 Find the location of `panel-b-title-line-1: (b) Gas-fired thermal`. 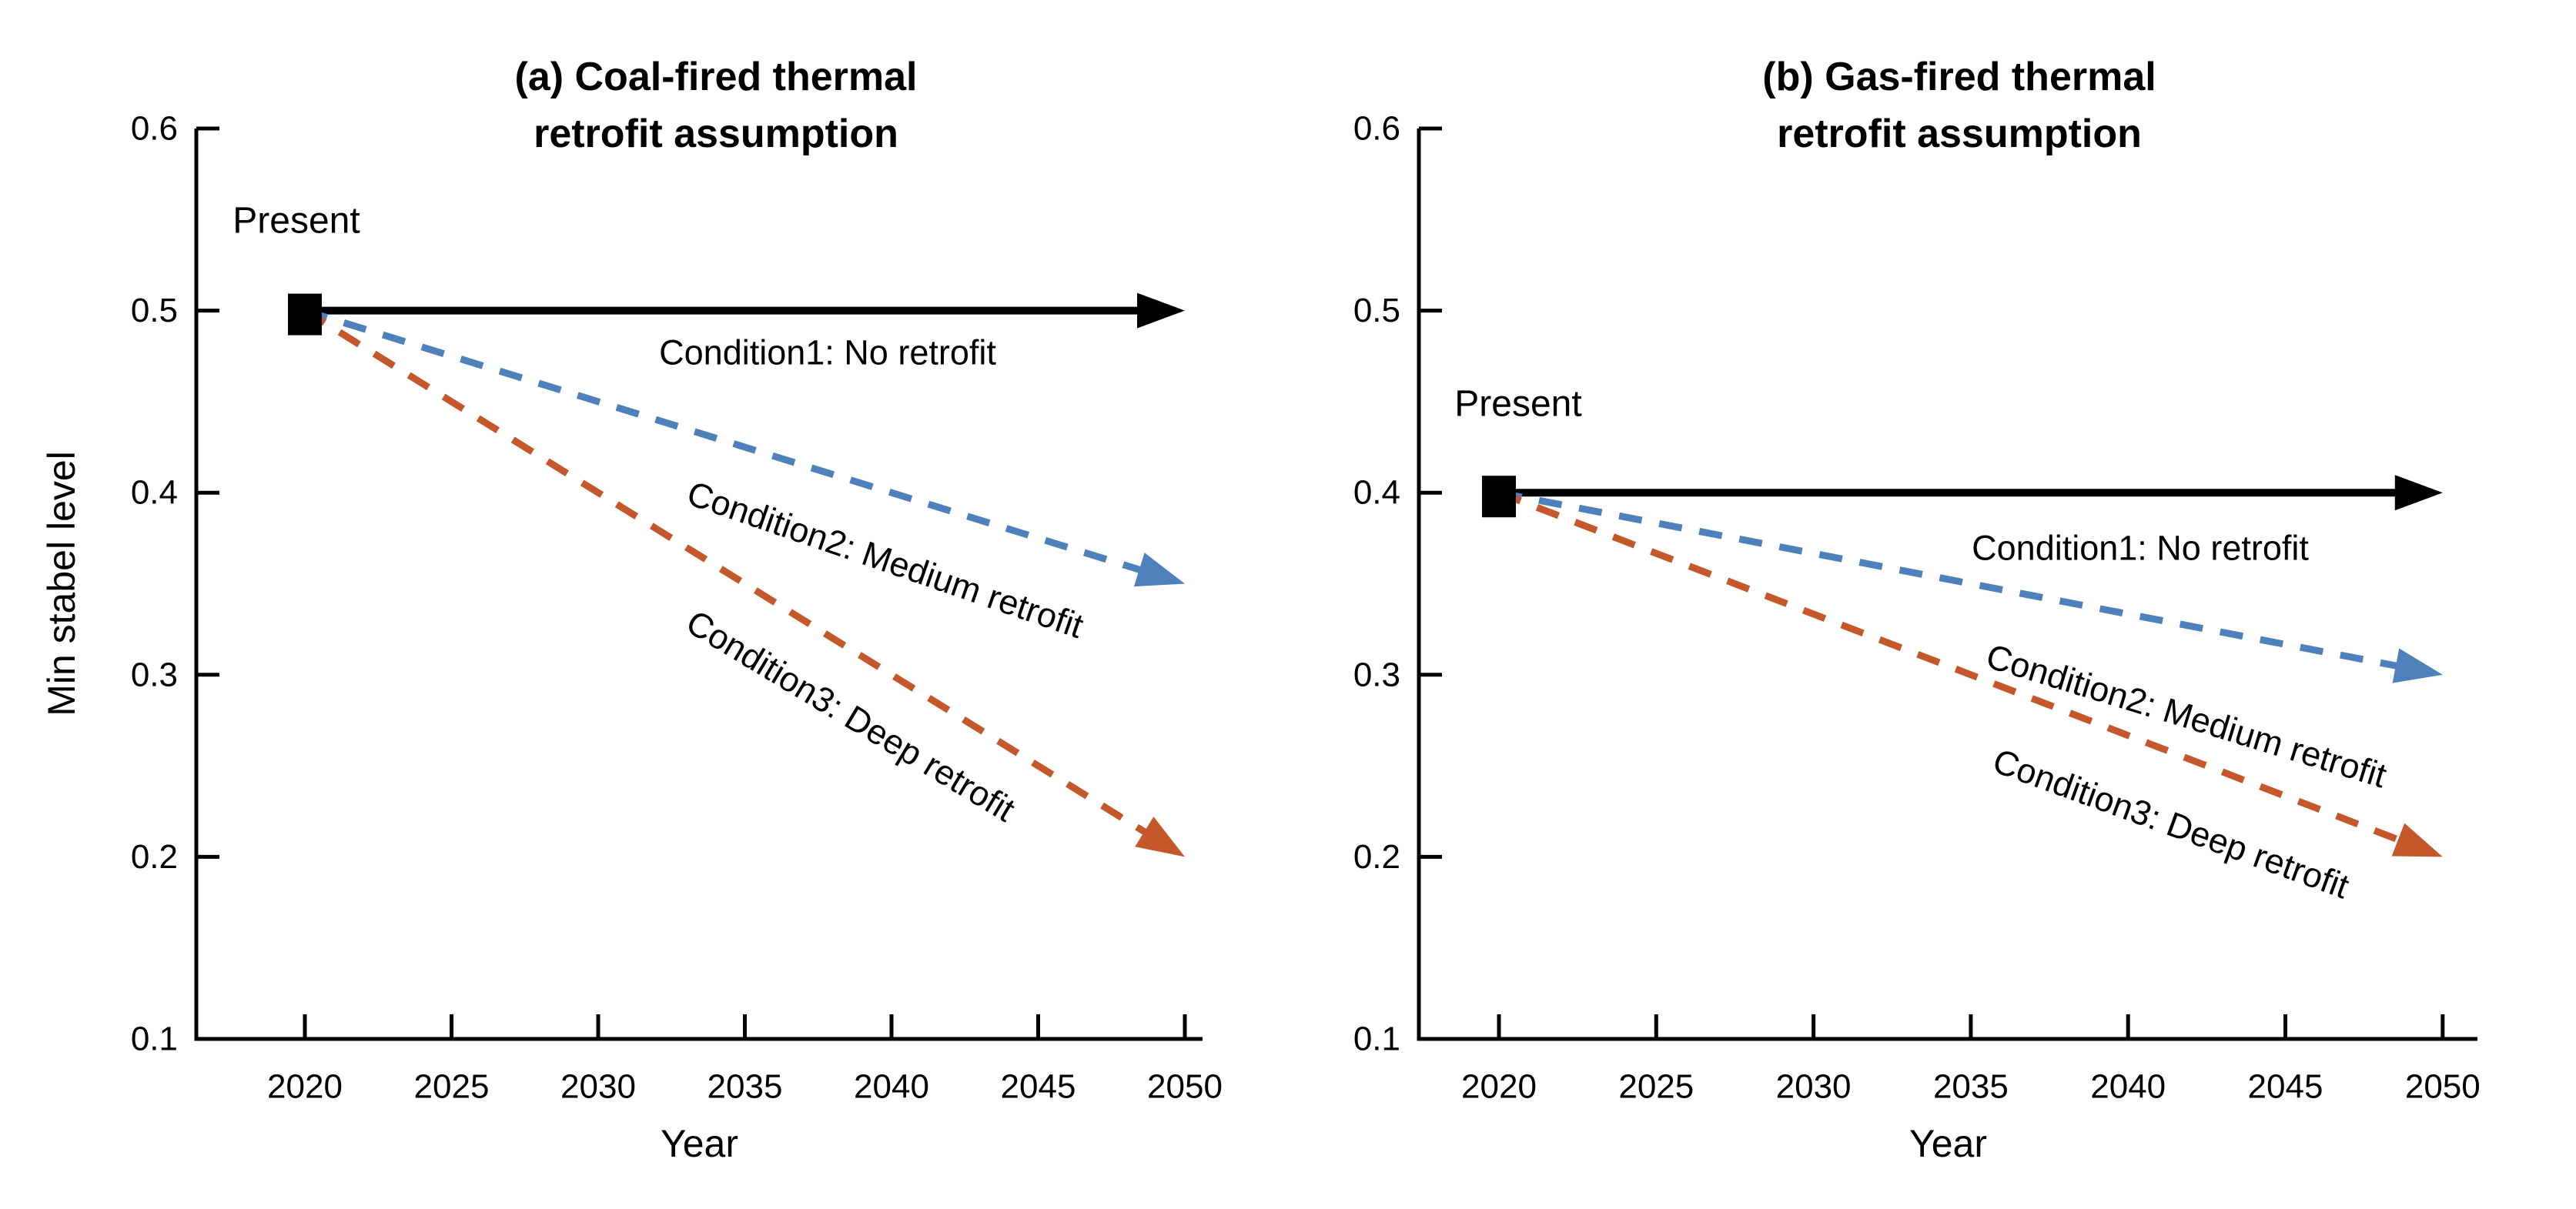

panel-b-title-line-1: (b) Gas-fired thermal is located at coordinates (1959, 77).